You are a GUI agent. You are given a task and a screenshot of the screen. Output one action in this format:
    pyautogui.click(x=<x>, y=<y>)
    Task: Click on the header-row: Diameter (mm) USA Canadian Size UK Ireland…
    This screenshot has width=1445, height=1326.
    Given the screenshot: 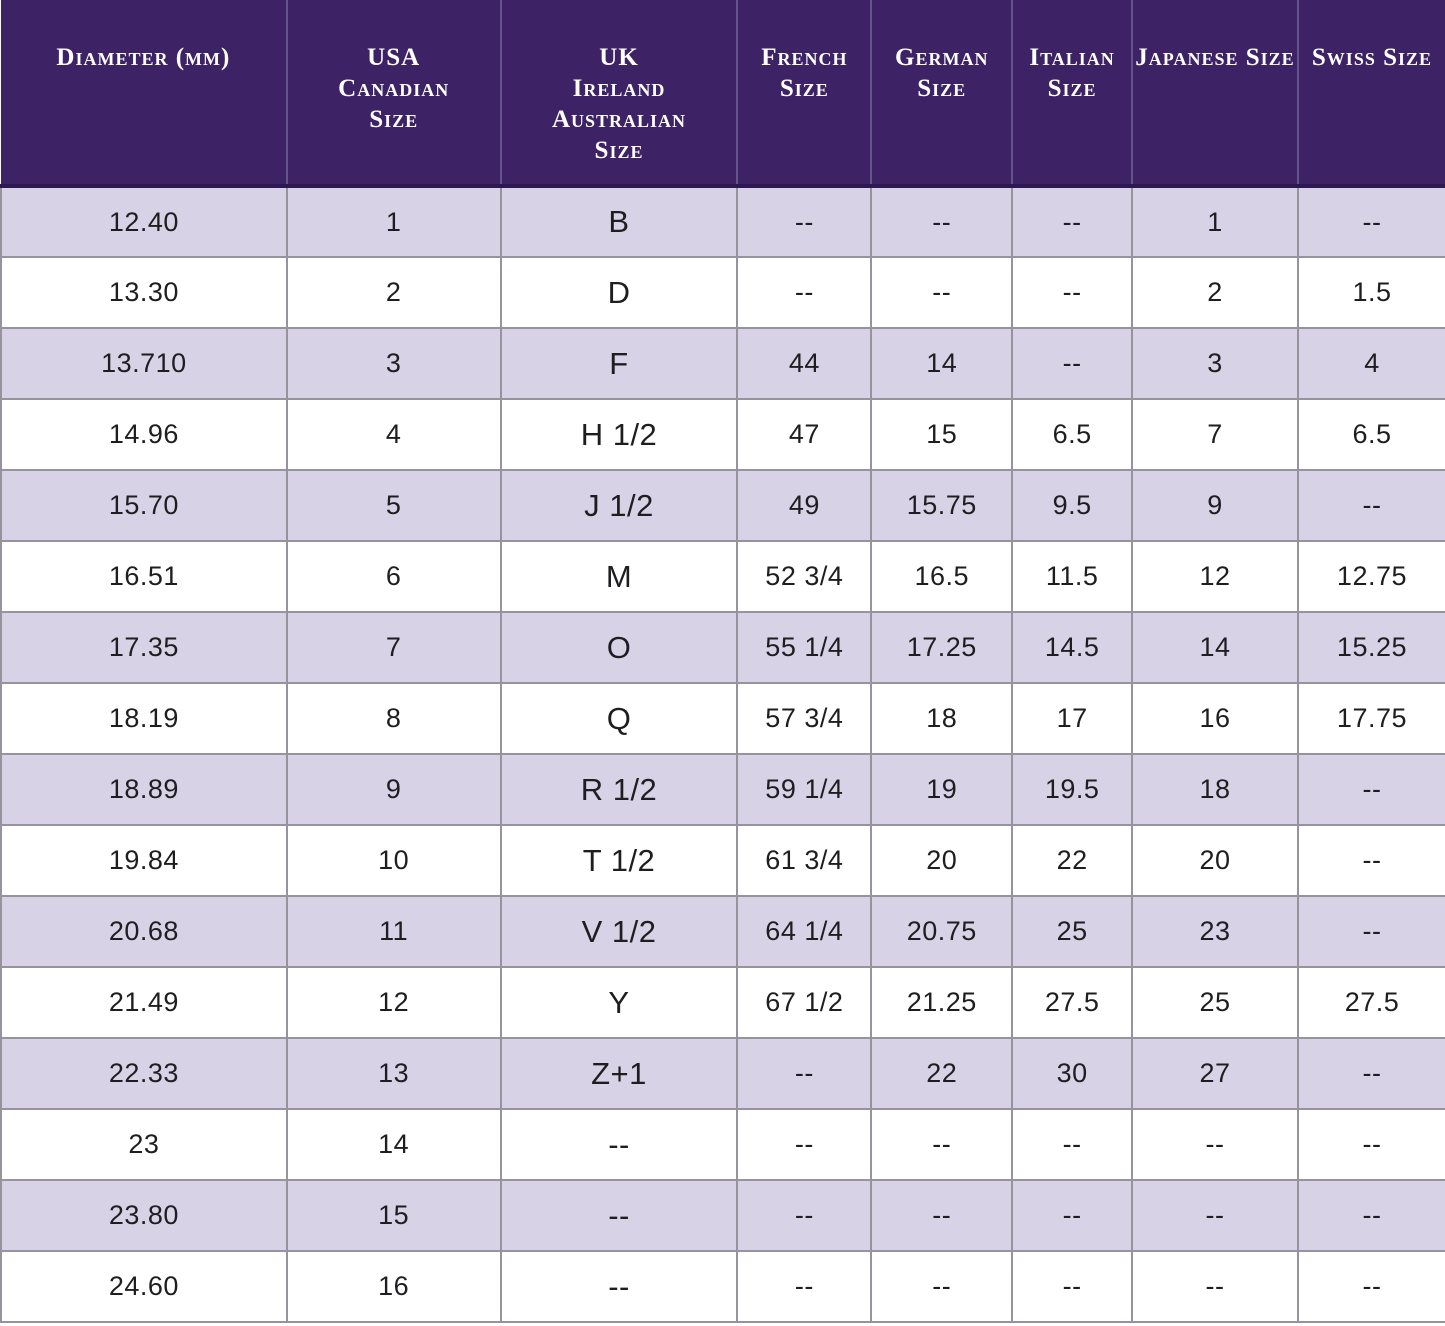 What is the action you would take?
    pyautogui.click(x=723, y=94)
    